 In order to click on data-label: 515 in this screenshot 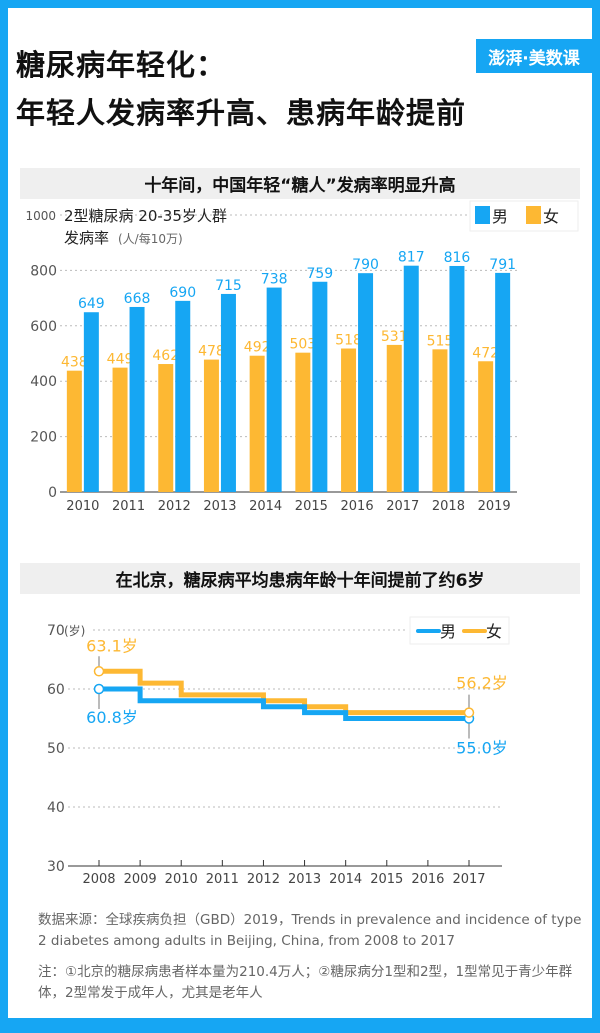, I will do `click(440, 341)`.